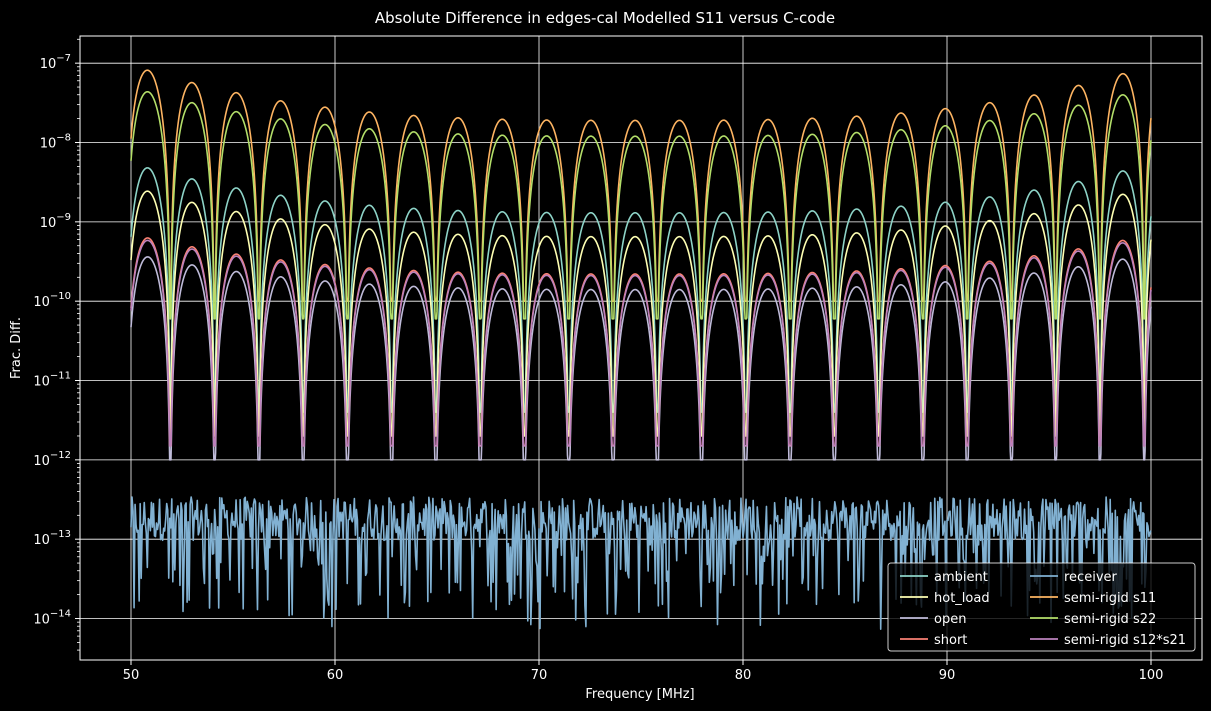 The image size is (1211, 711). I want to click on x-axis-label: Frequency [MHz], so click(639, 694).